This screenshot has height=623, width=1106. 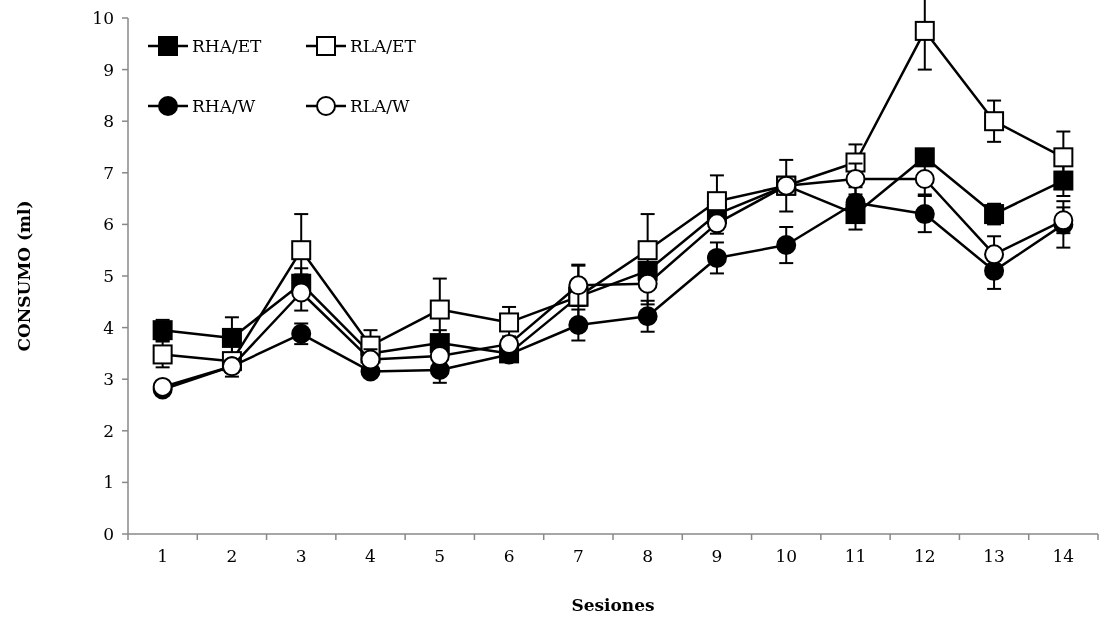 I want to click on x-tick-label: 8, so click(x=648, y=556).